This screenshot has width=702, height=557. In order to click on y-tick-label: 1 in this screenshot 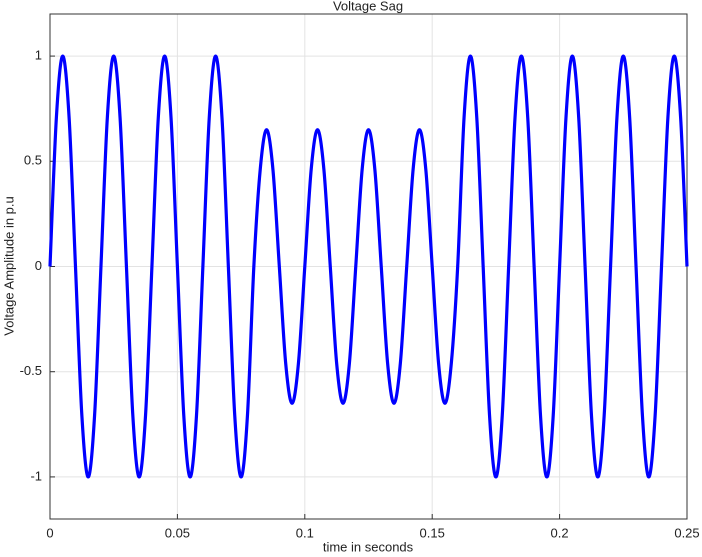, I will do `click(38, 55)`.